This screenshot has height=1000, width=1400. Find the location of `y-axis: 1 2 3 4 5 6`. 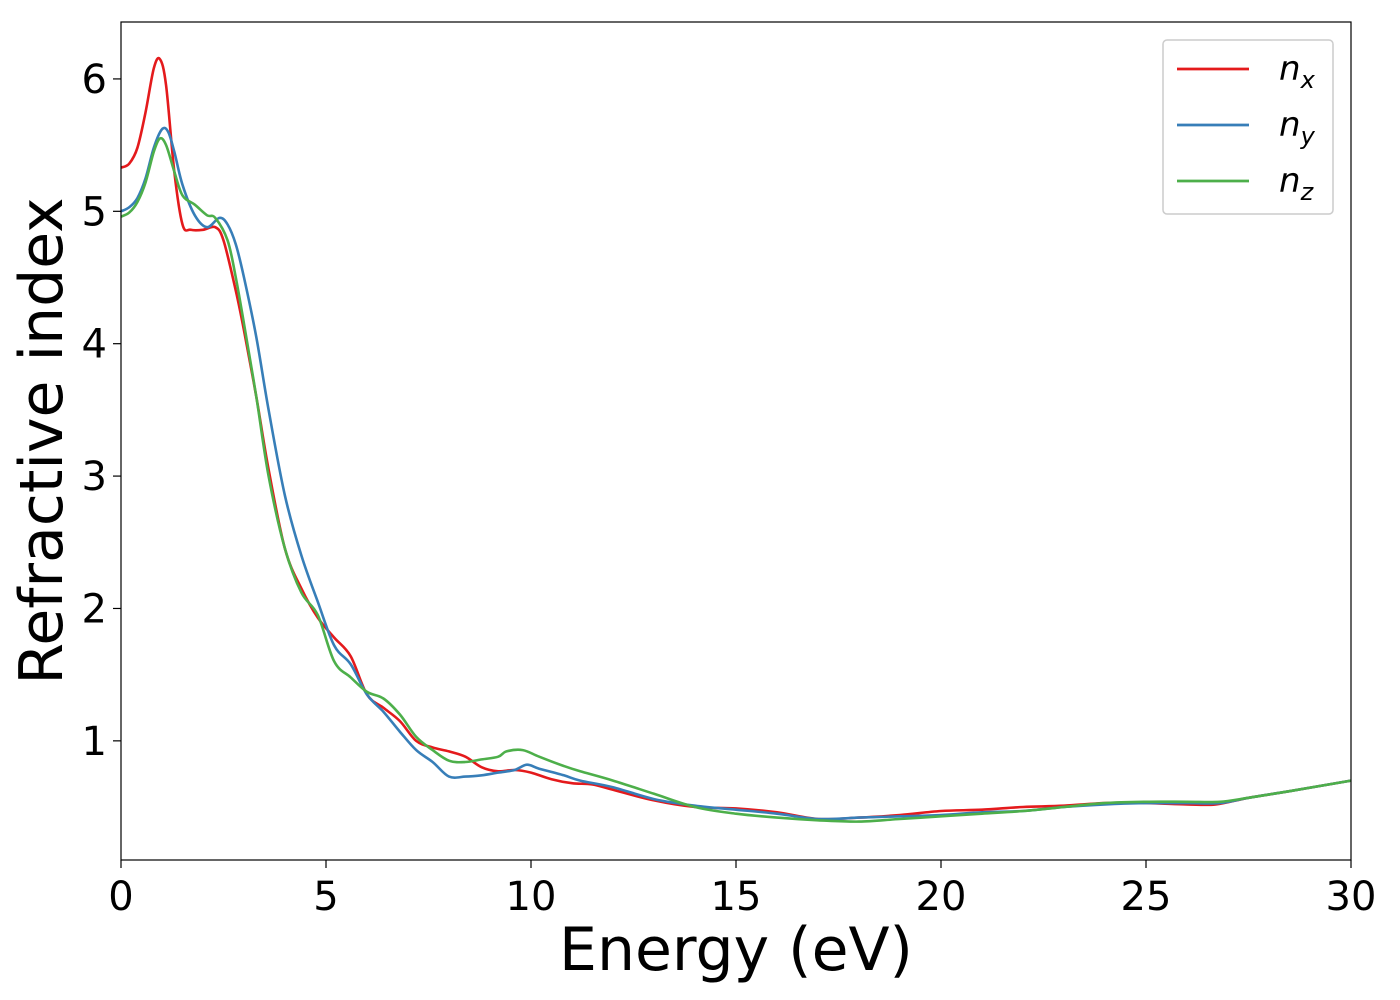

y-axis: 1 2 3 4 5 6 is located at coordinates (101, 411).